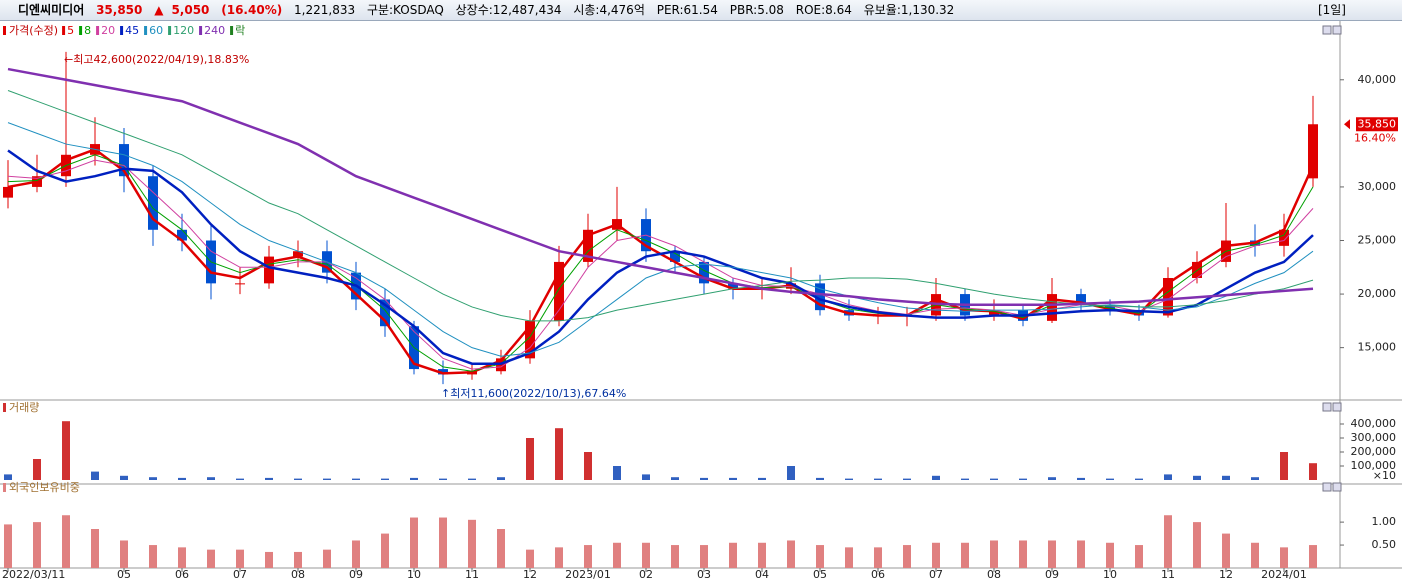  Describe the element at coordinates (1377, 124) in the screenshot. I see `price-box` at that location.